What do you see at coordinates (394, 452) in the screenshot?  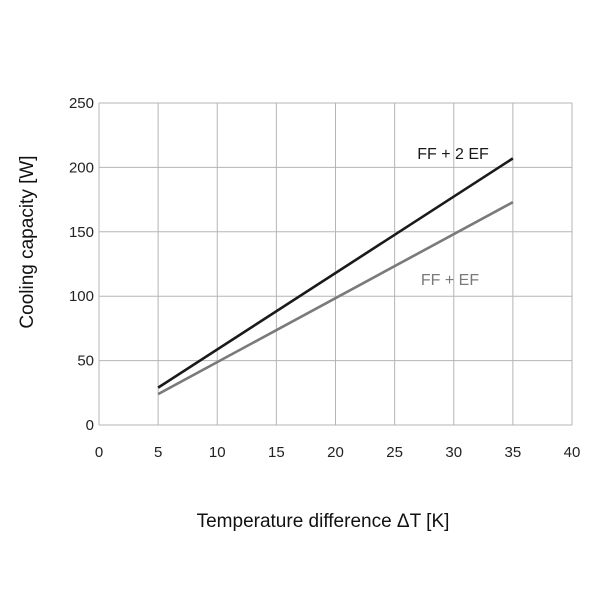 I see `x-tick-label-5: 25` at bounding box center [394, 452].